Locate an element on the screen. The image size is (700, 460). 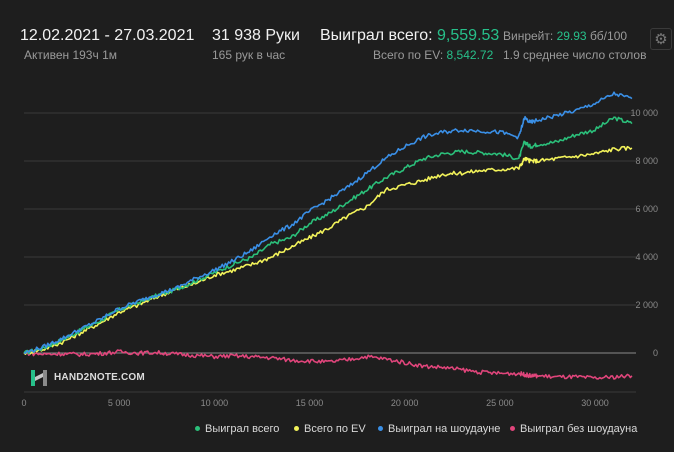
y-axis-ticks: 0 2 000 4 000 6 000 8 000 10 000 is located at coordinates (644, 233).